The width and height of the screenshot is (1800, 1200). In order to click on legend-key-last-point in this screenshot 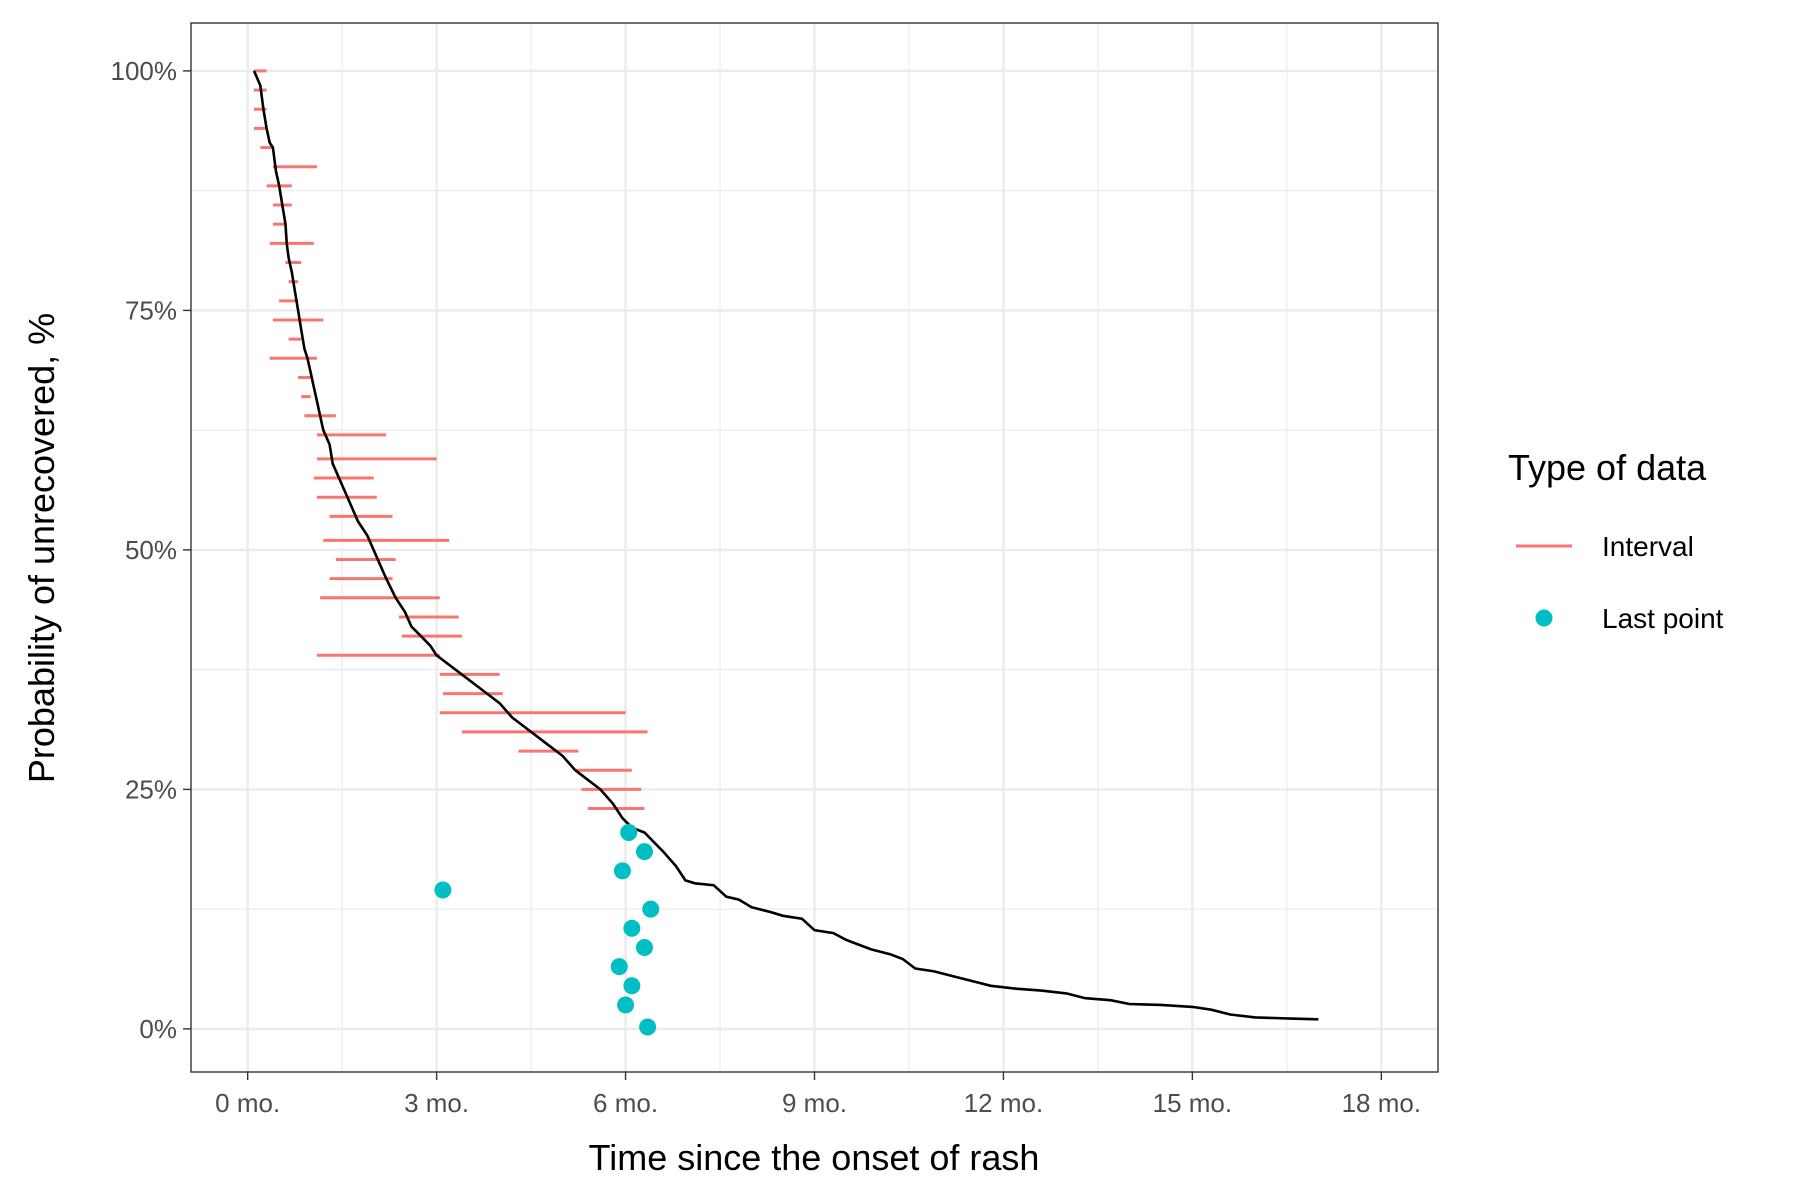, I will do `click(1544, 618)`.